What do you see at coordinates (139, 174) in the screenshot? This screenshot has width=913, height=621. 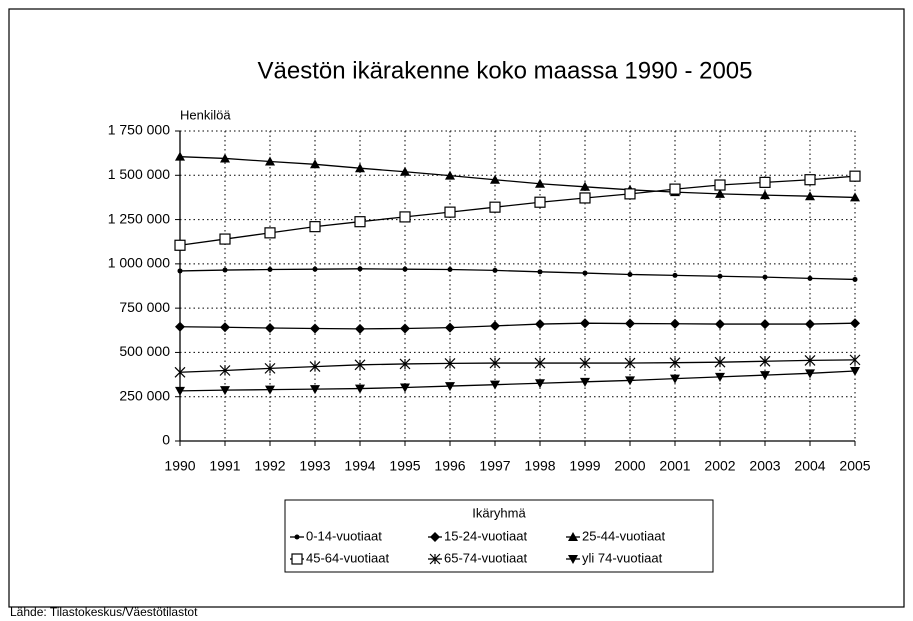 I see `y-tick-label: 1 500 000` at bounding box center [139, 174].